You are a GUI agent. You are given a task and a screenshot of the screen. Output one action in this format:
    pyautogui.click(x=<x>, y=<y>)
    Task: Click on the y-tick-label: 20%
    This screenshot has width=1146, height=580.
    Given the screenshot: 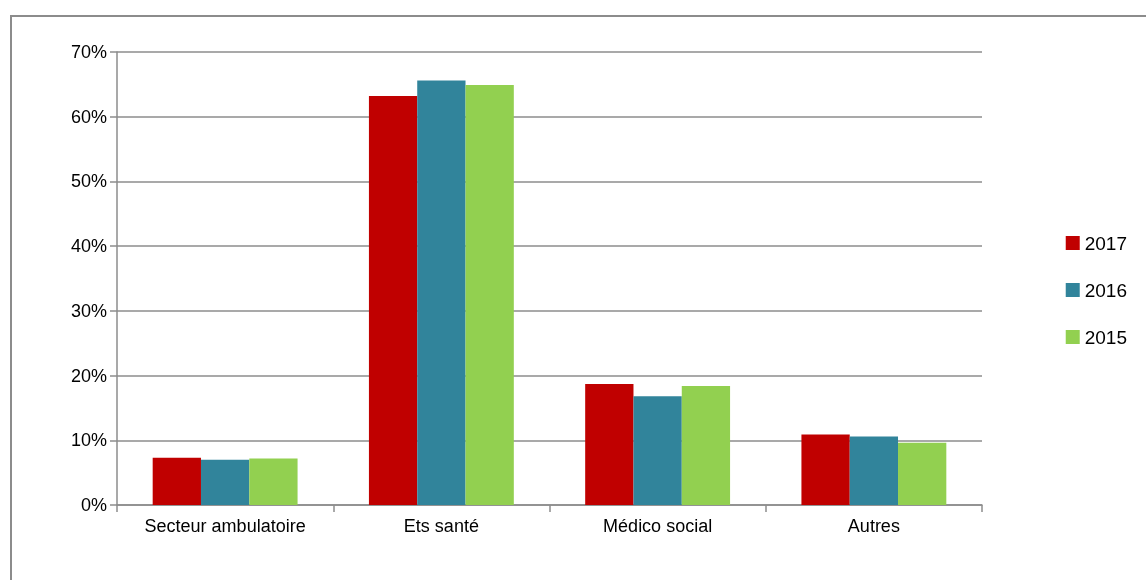 What is the action you would take?
    pyautogui.click(x=88, y=375)
    